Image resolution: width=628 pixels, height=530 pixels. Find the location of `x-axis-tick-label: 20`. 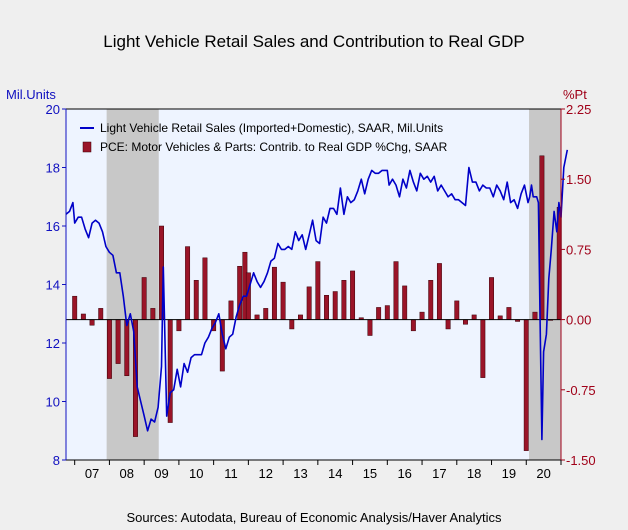

x-axis-tick-label: 20 is located at coordinates (543, 473).